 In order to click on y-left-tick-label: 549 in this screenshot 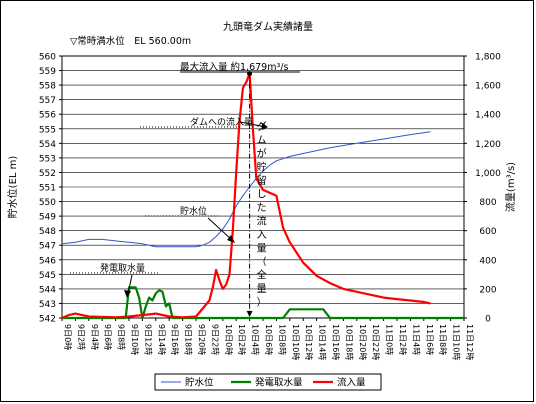, I will do `click(47, 218)`.